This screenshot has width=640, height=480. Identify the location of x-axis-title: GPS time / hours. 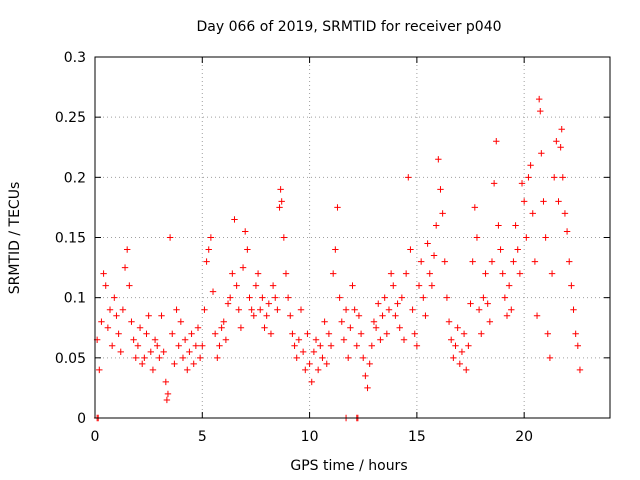
(348, 466).